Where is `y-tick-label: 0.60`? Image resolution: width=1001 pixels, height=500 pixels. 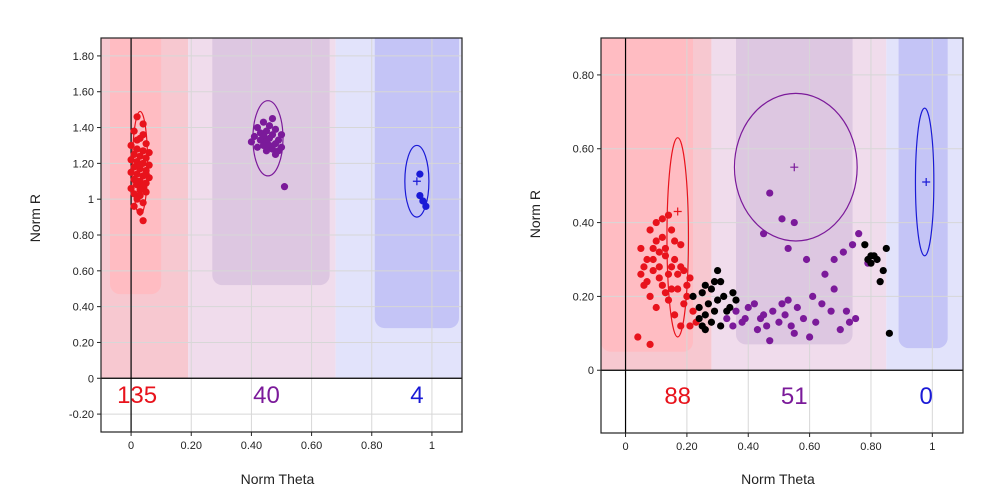 y-tick-label: 0.60 is located at coordinates (83, 272).